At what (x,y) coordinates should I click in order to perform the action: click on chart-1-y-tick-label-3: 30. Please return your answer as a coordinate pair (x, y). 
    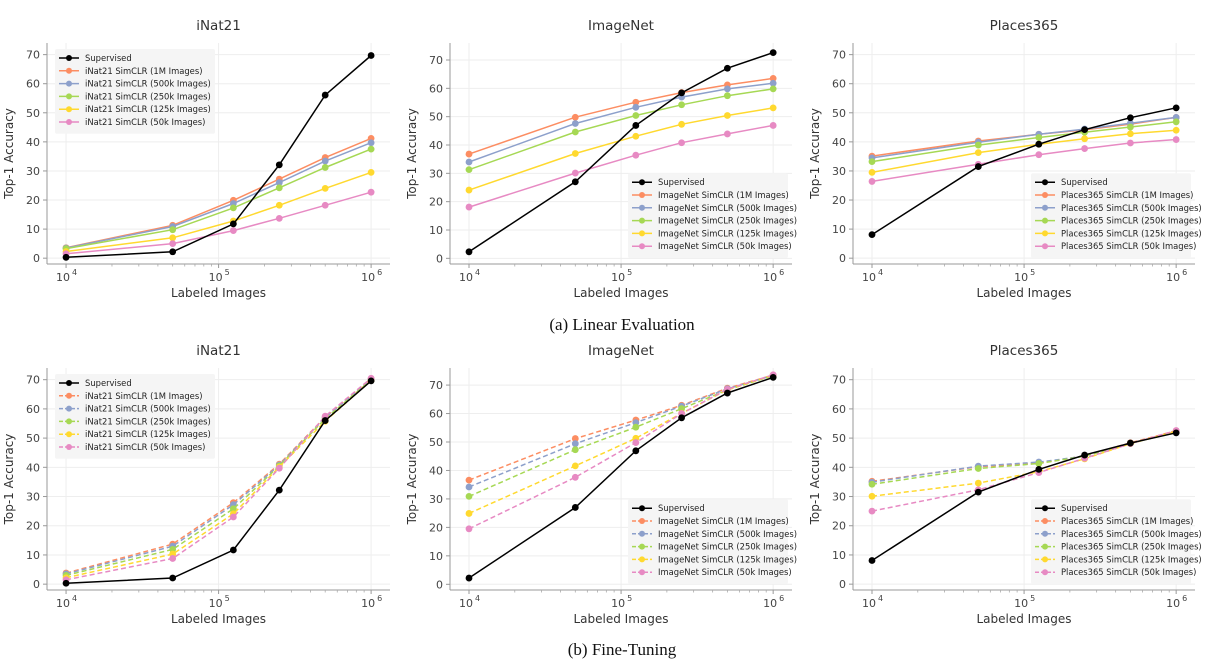
    Looking at the image, I should click on (436, 173).